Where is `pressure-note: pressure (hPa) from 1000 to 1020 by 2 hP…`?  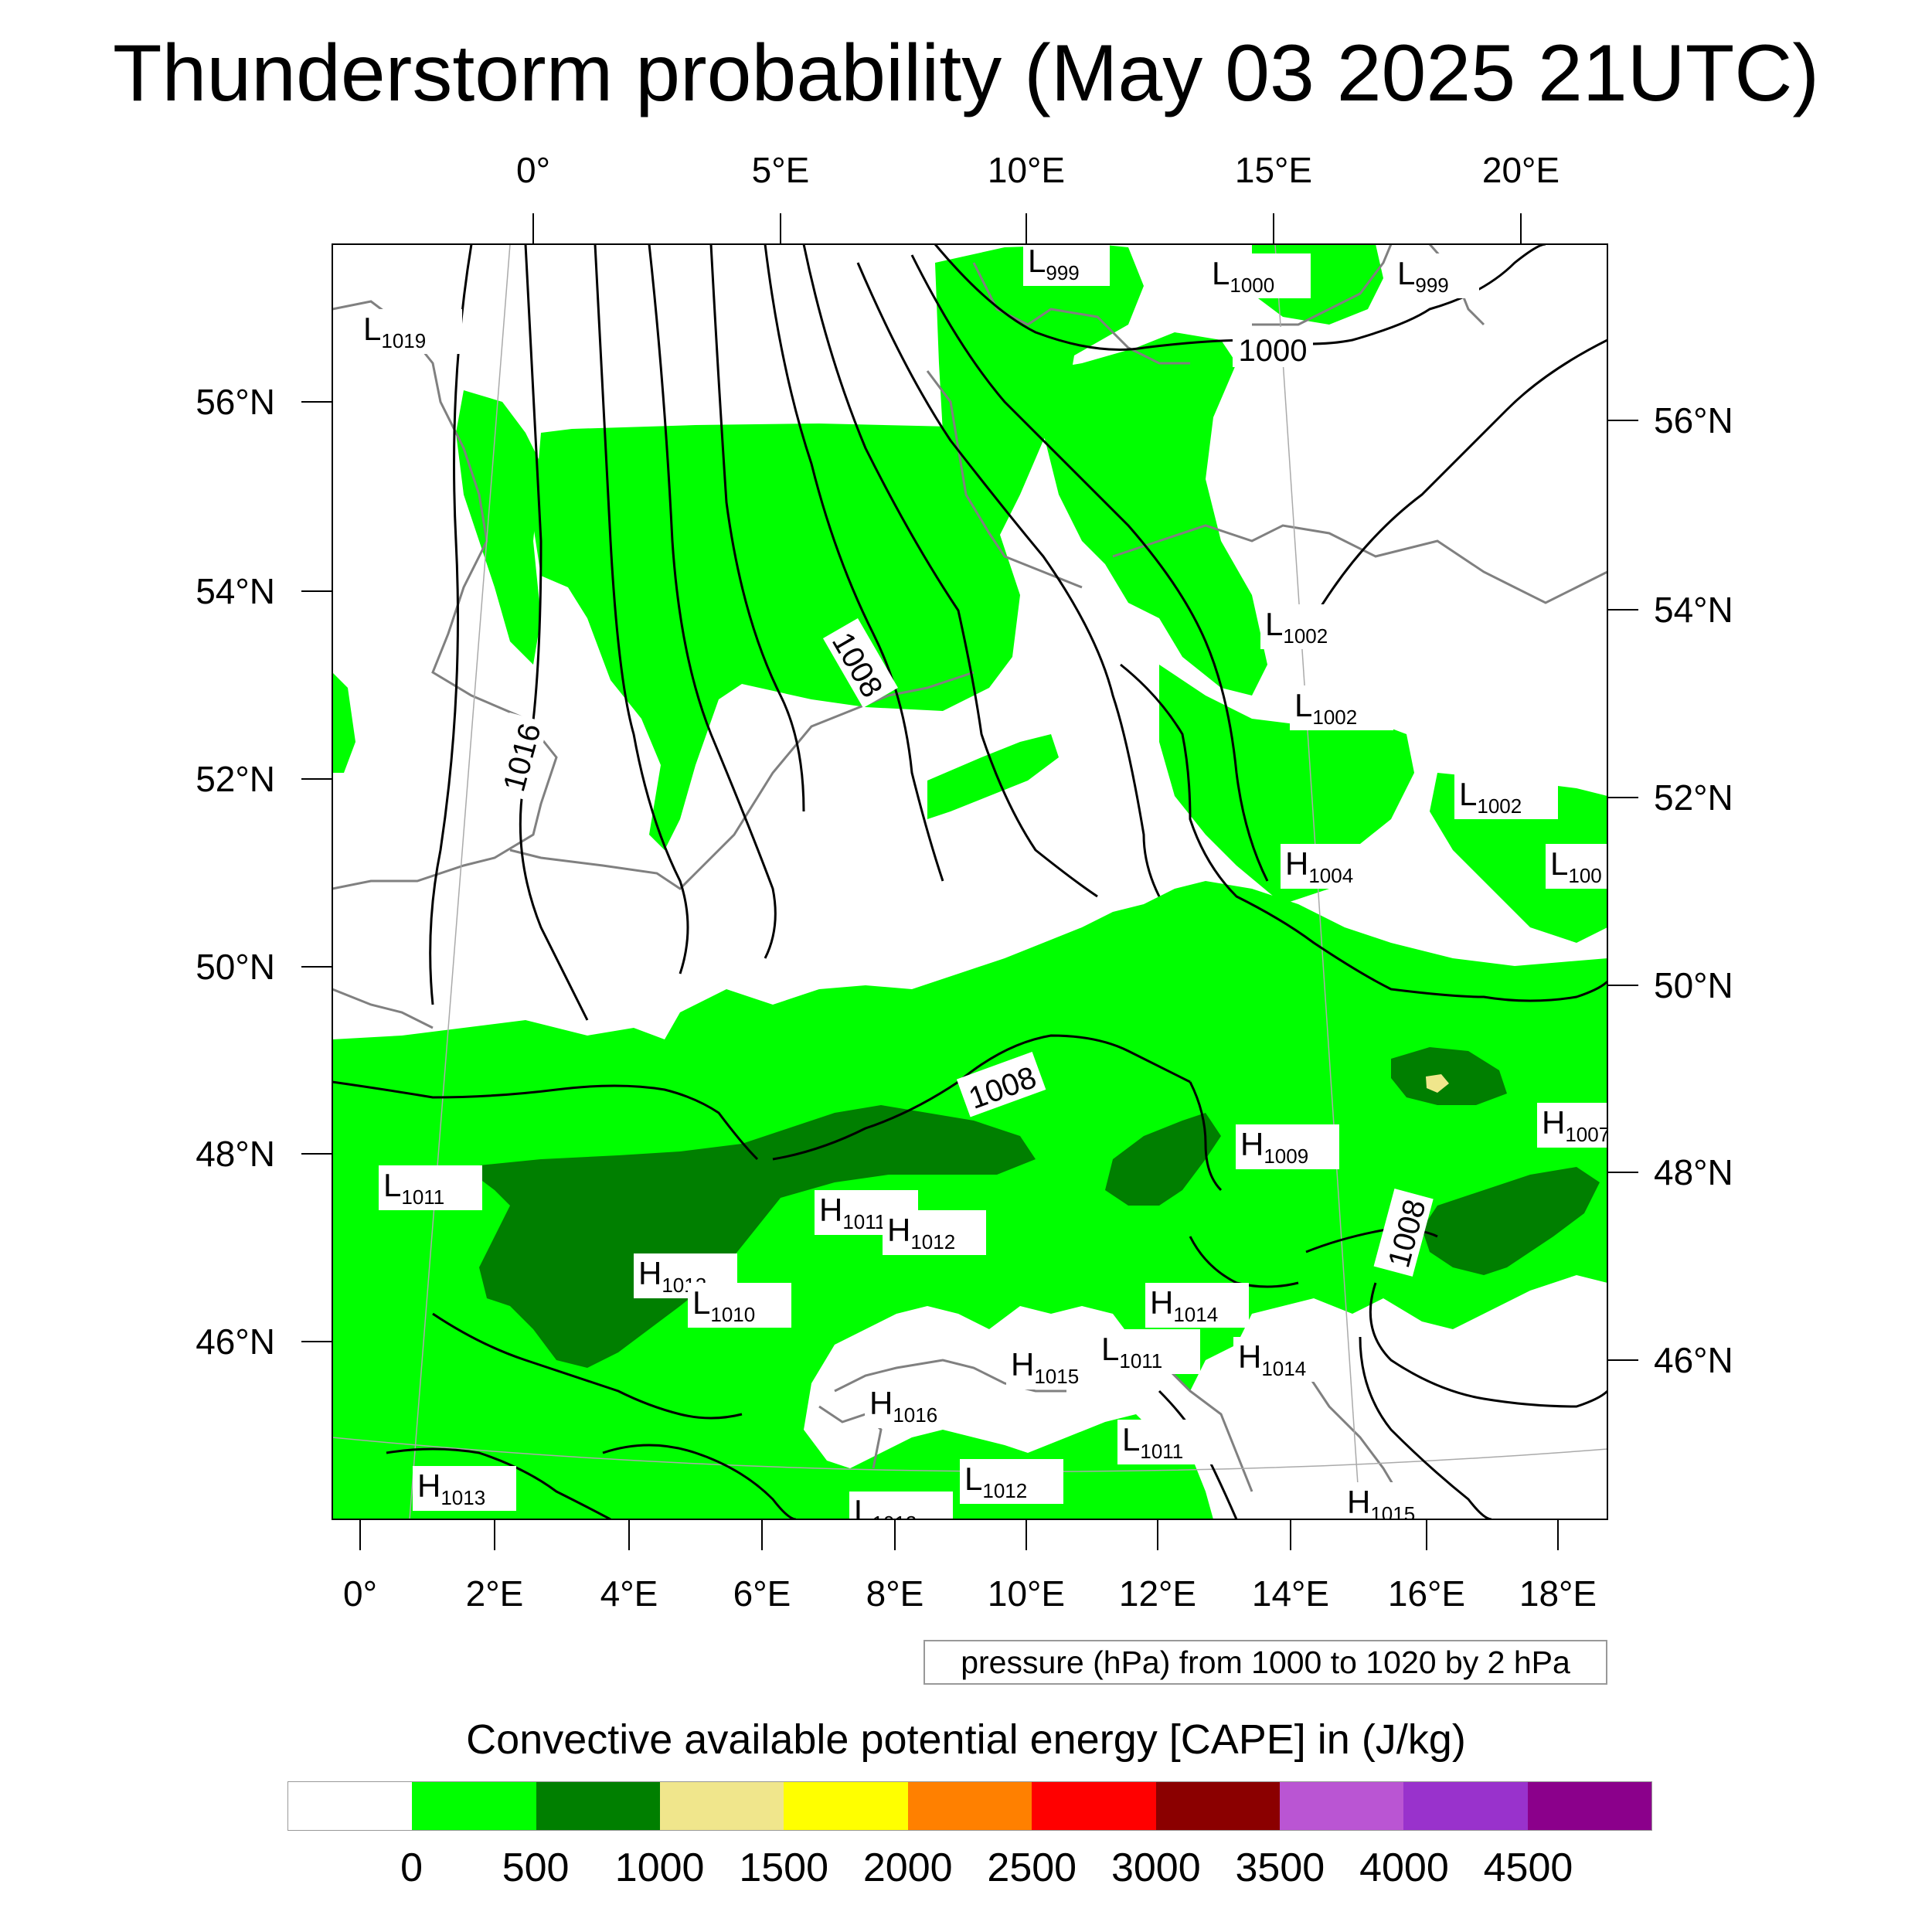 pressure-note: pressure (hPa) from 1000 to 1020 by 2 hP… is located at coordinates (1265, 1662).